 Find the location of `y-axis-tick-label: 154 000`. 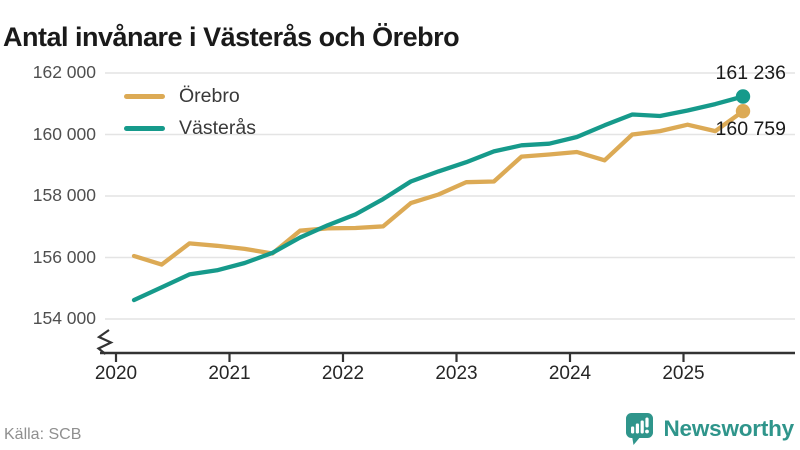

y-axis-tick-label: 154 000 is located at coordinates (64, 318).